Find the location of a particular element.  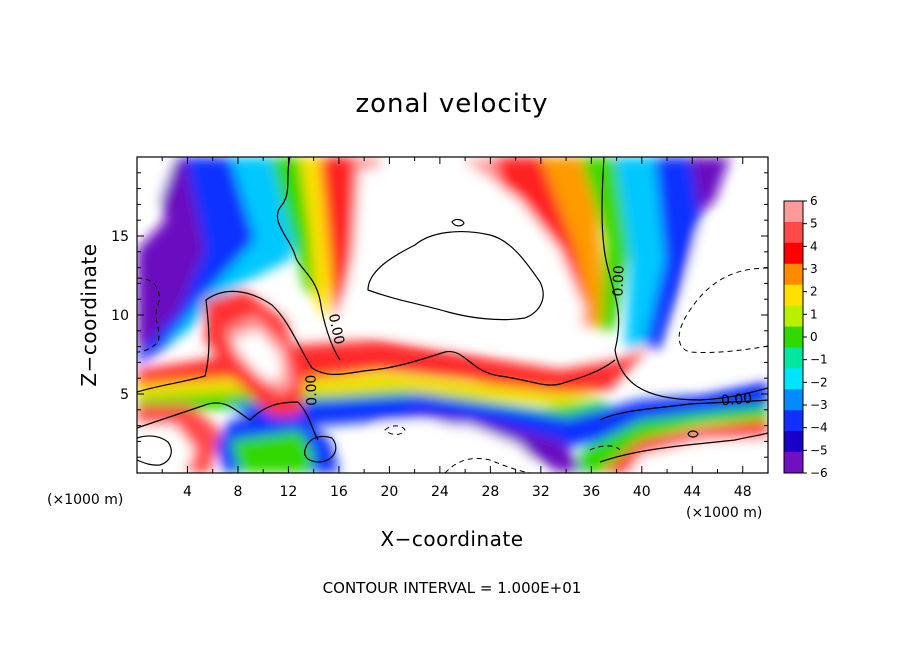

colorbar-label: 1 is located at coordinates (814, 314).